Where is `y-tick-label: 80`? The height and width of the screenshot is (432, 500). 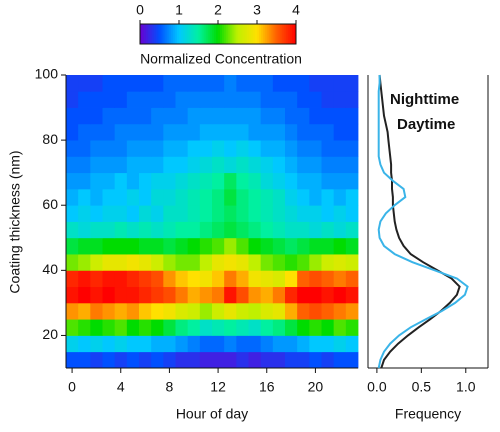
y-tick-label: 80 is located at coordinates (50, 139).